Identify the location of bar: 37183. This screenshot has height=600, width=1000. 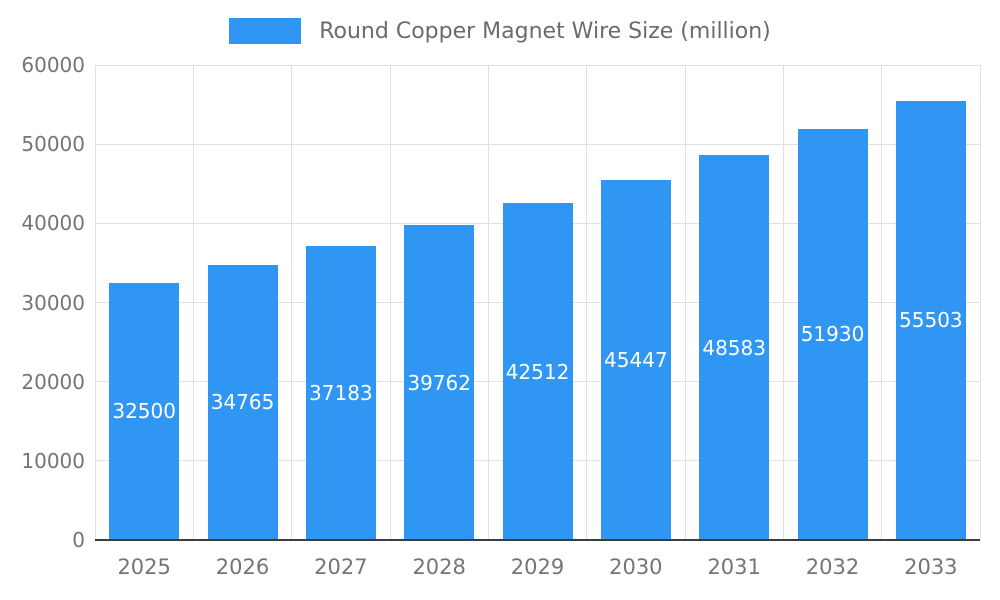
(340, 392).